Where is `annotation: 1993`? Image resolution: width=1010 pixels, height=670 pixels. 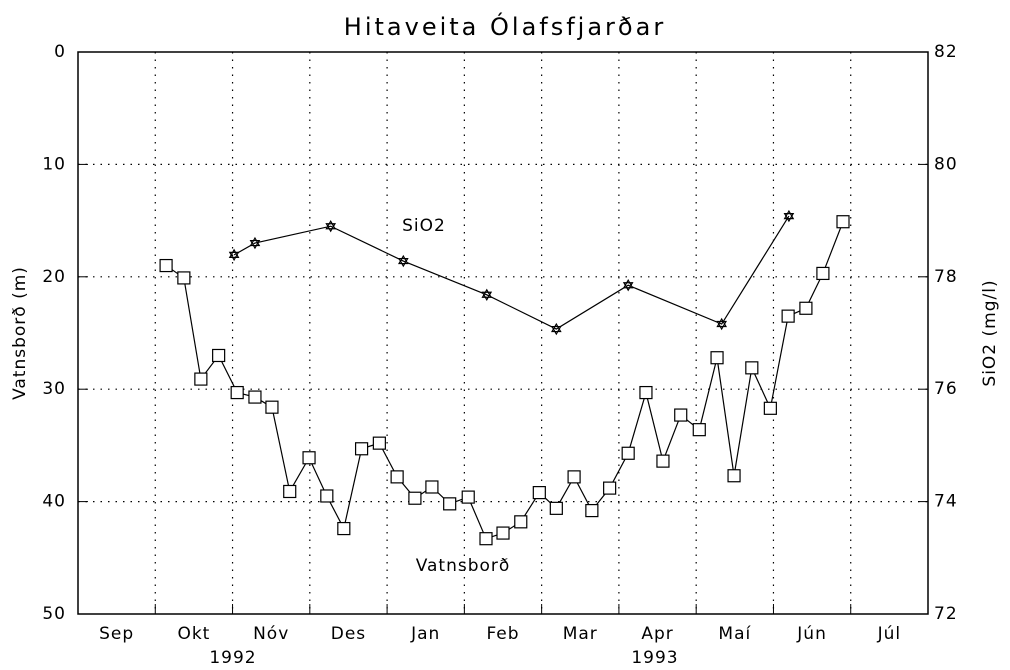 annotation: 1993 is located at coordinates (654, 658).